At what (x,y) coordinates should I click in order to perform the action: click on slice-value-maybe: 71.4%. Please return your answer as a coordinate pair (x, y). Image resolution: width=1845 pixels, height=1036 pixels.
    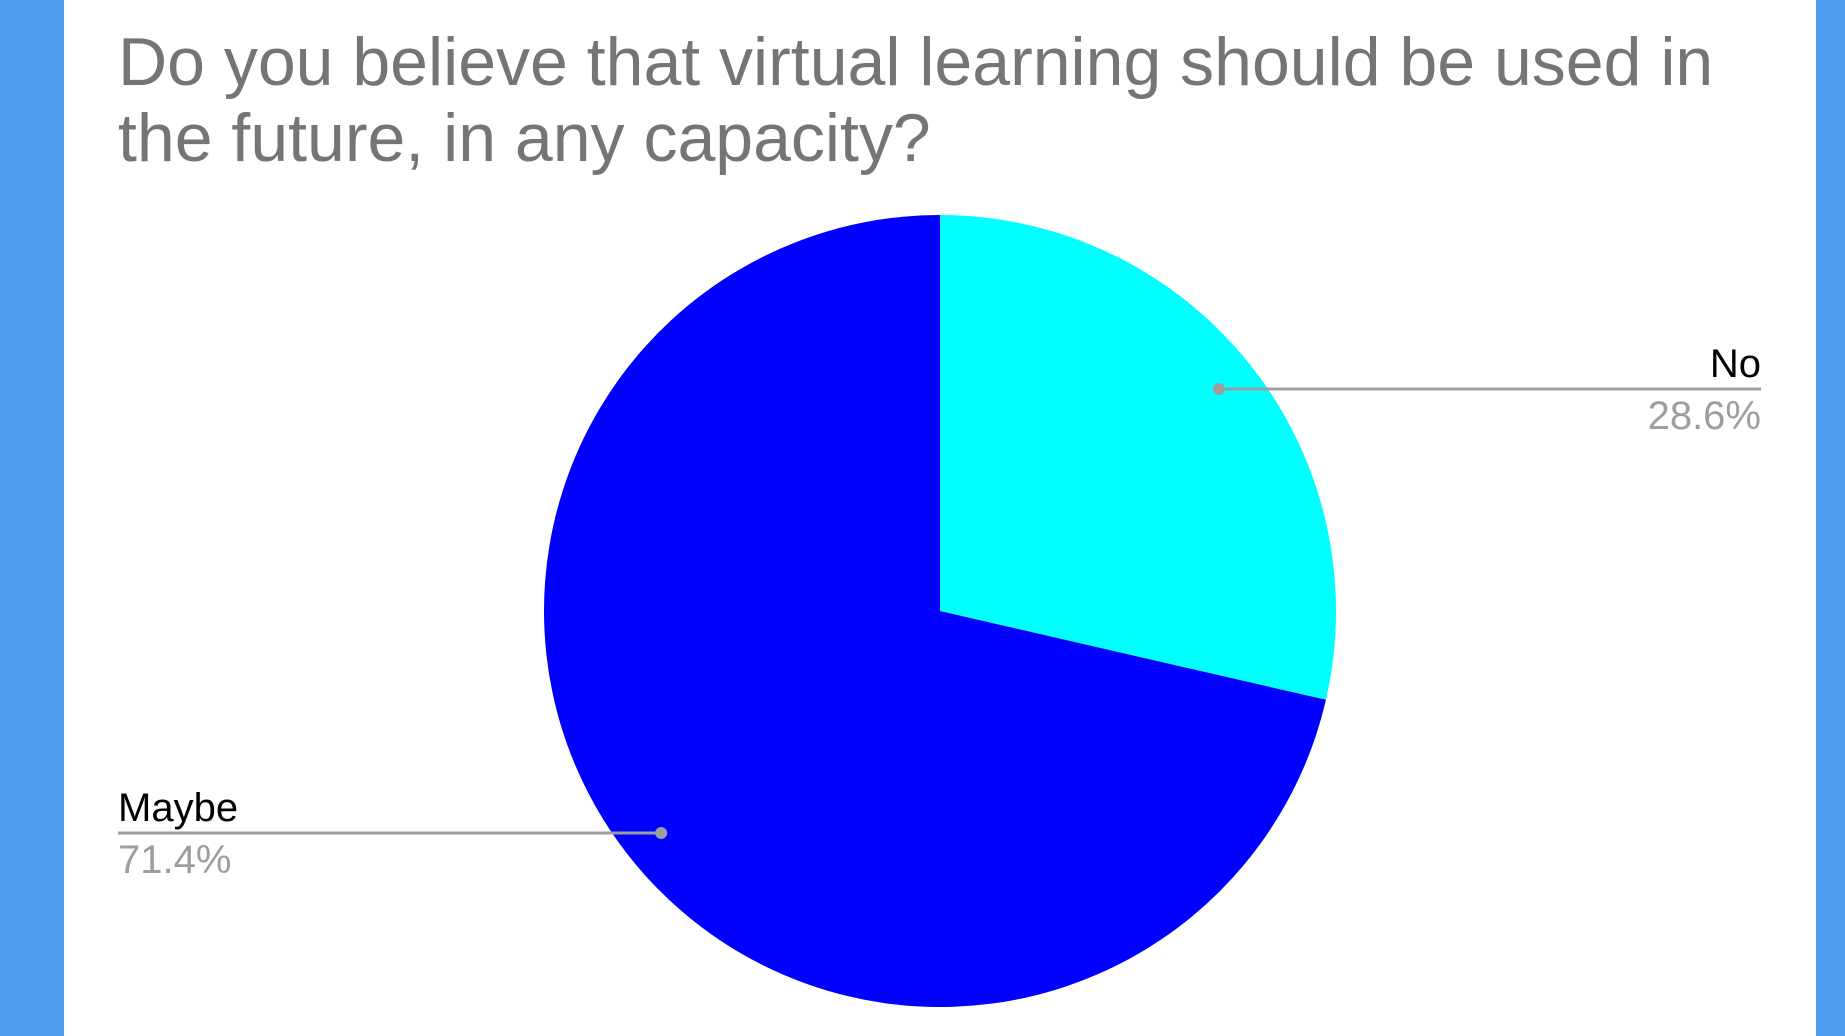
    Looking at the image, I should click on (174, 860).